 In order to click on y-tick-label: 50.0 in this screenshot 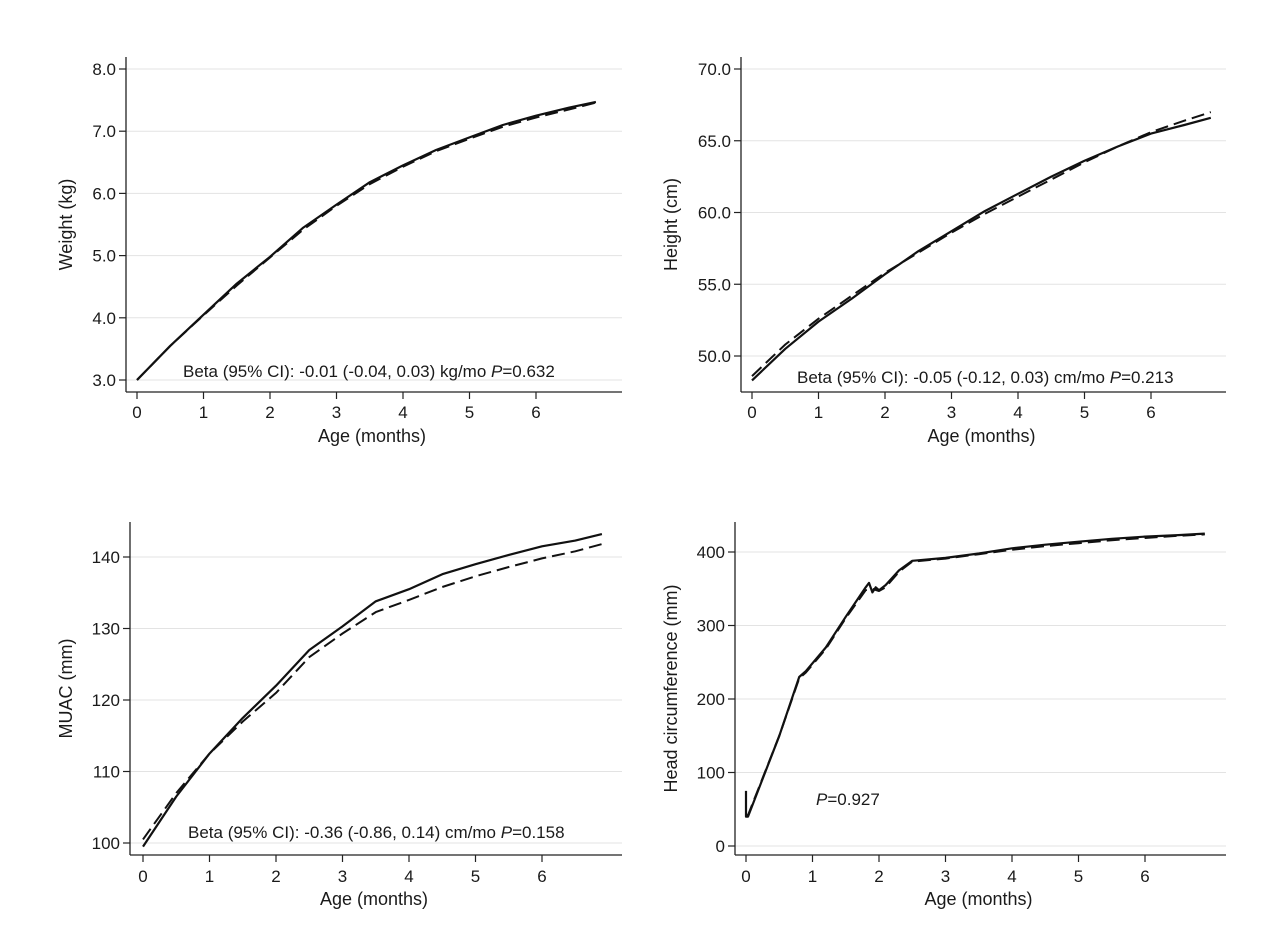, I will do `click(714, 356)`.